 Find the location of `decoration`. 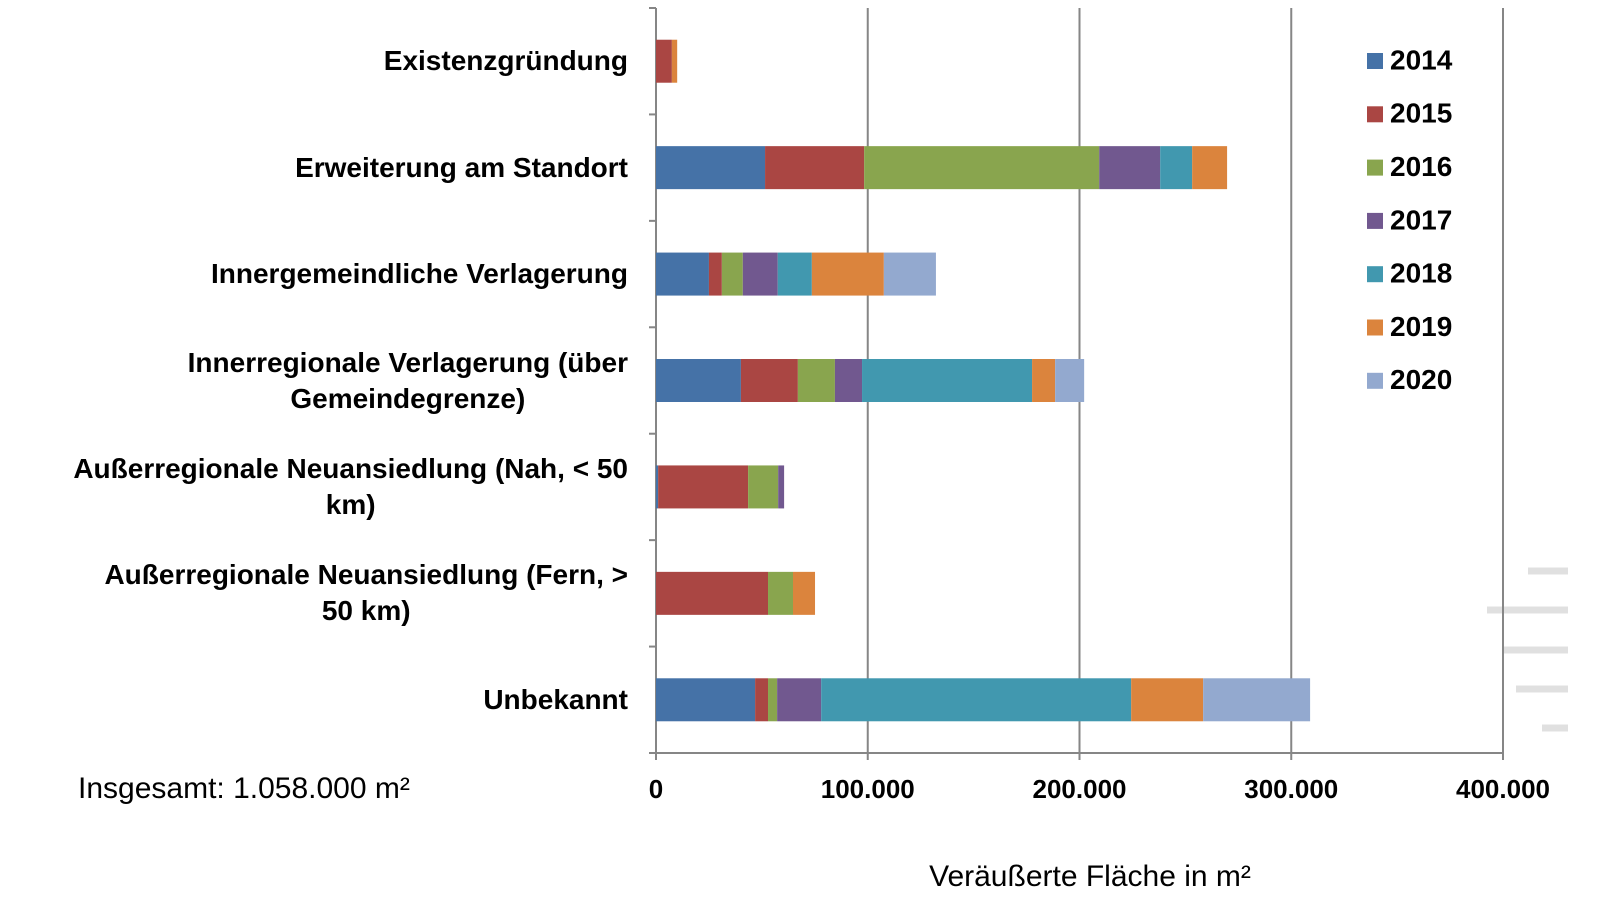

decoration is located at coordinates (1527, 649).